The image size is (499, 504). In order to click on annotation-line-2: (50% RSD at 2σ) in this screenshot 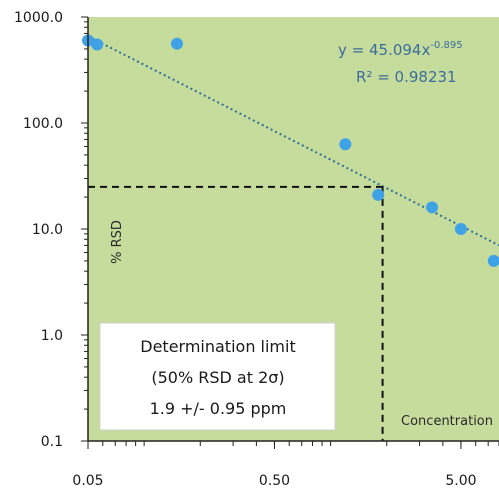, I will do `click(217, 377)`.